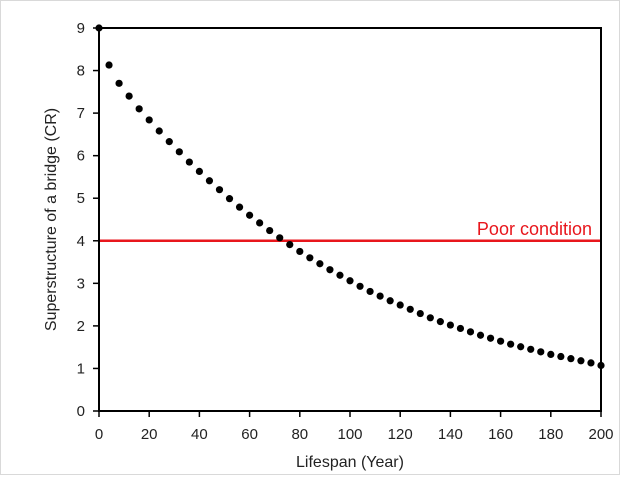  What do you see at coordinates (199, 434) in the screenshot?
I see `x-tick-label: 40` at bounding box center [199, 434].